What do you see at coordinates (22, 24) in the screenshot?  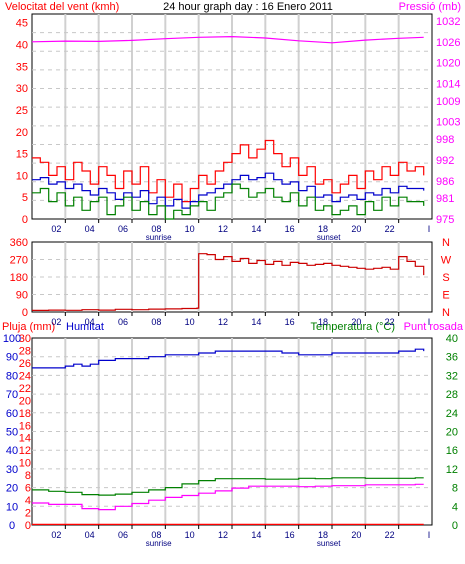 I see `panel1-left-tick-label: 45` at bounding box center [22, 24].